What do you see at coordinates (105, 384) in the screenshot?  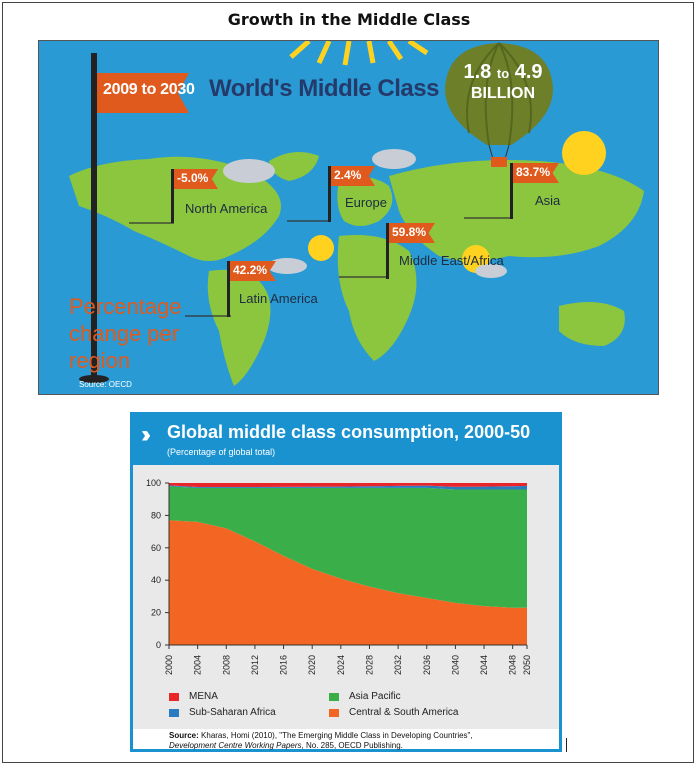 I see `infographic-source: Source: OECD` at bounding box center [105, 384].